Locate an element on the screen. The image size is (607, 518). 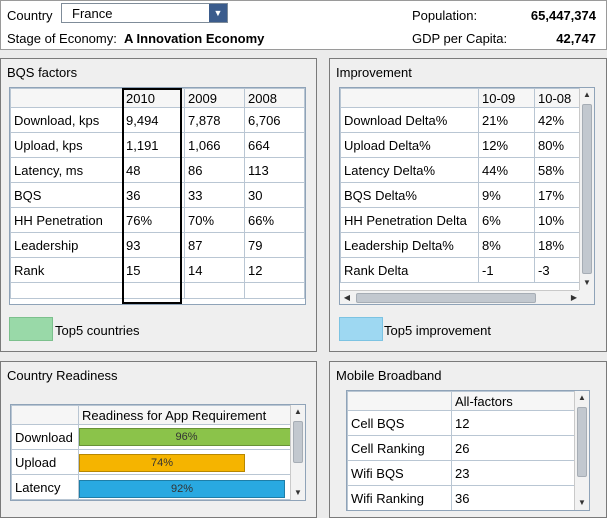
table-header-cell: All-factors is located at coordinates (513, 401).